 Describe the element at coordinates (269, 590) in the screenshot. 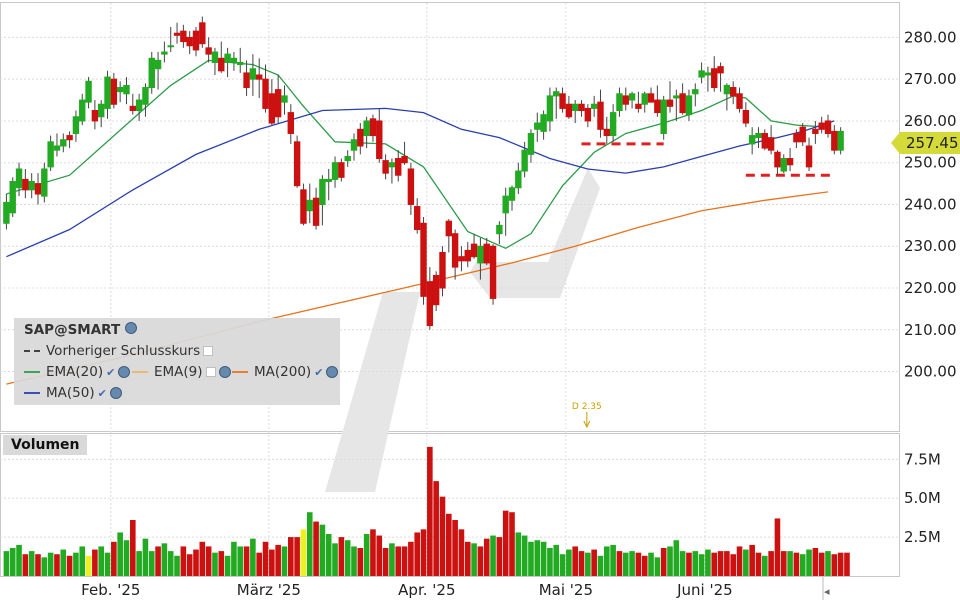

I see `month-label: März '25` at that location.